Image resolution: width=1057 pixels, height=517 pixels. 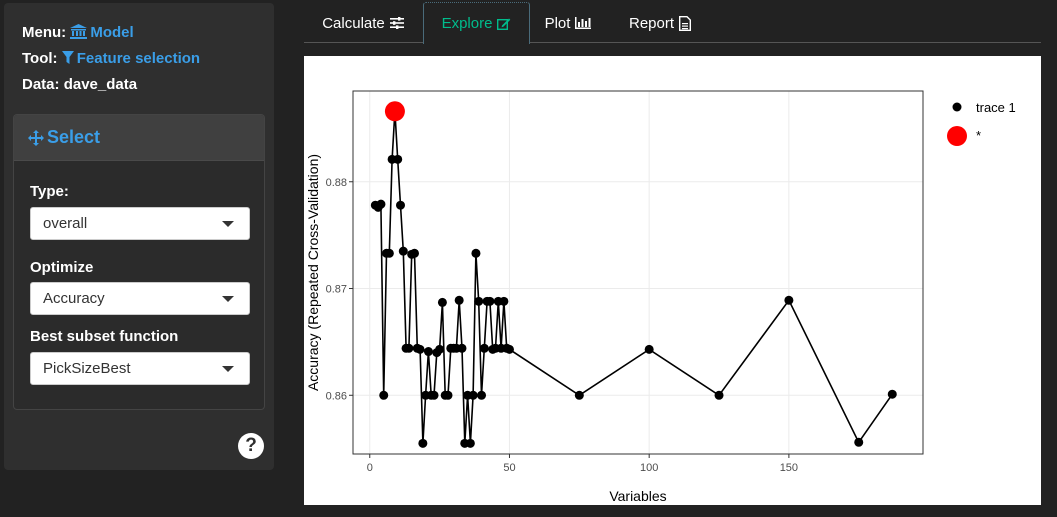 I want to click on bar-chart-icon, so click(x=583, y=23).